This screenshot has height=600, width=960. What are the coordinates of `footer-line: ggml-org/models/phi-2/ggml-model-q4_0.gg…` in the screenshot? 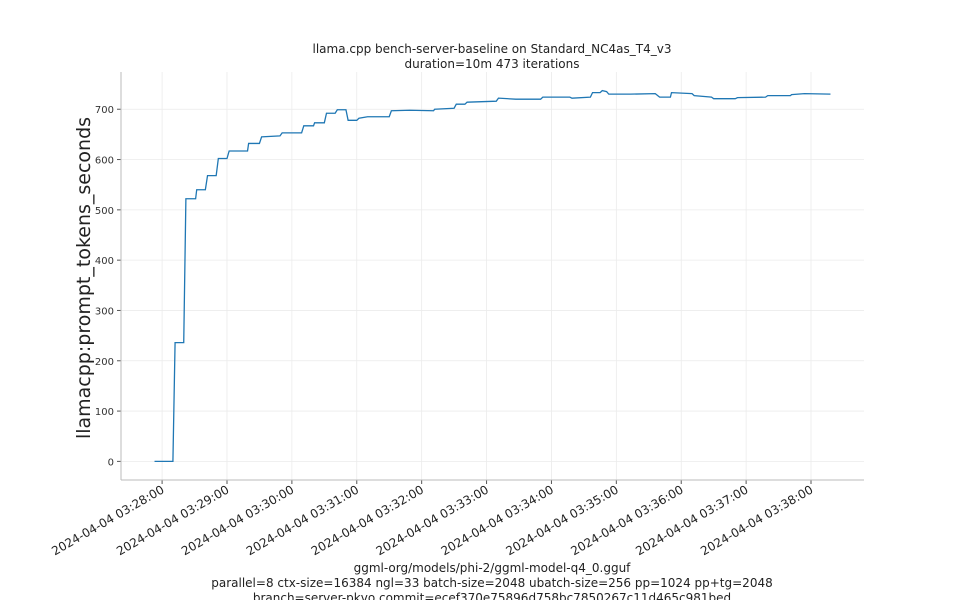 It's located at (493, 568).